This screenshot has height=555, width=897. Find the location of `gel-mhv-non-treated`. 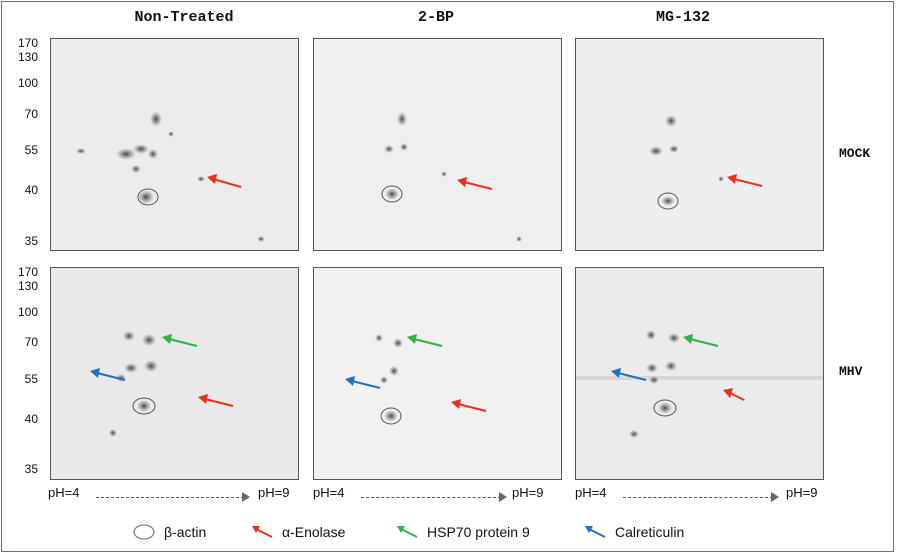

gel-mhv-non-treated is located at coordinates (174, 373).